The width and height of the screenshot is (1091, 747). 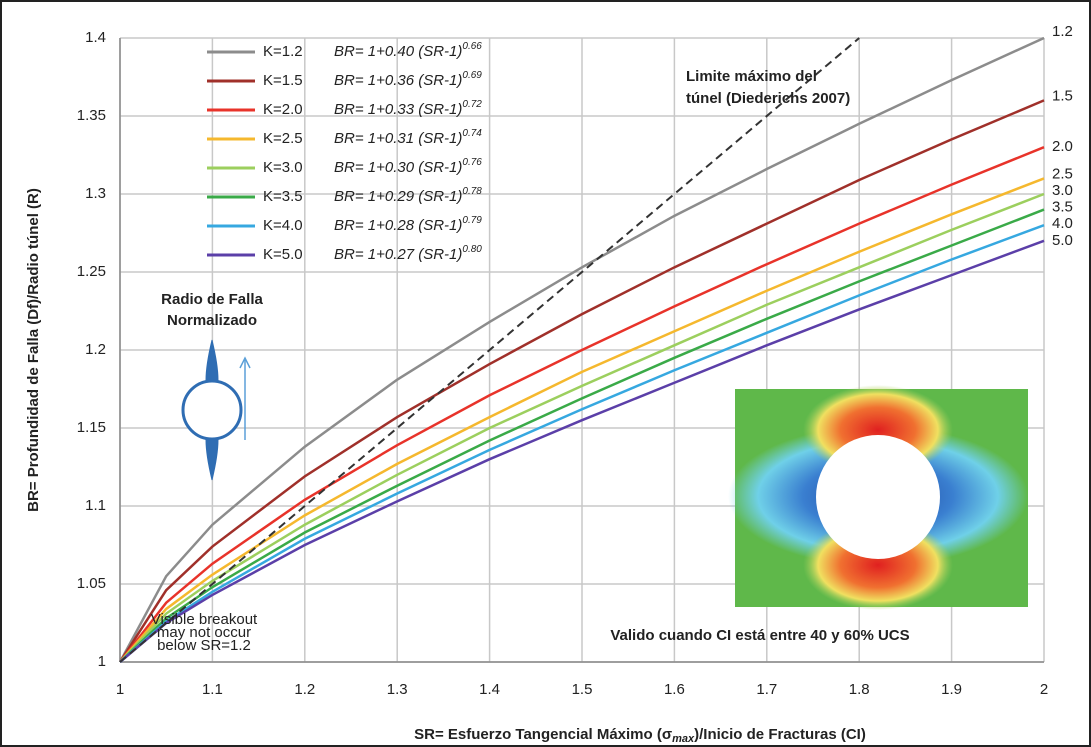 I want to click on formula: BR= 1+0.40 (SR-1), so click(x=398, y=51).